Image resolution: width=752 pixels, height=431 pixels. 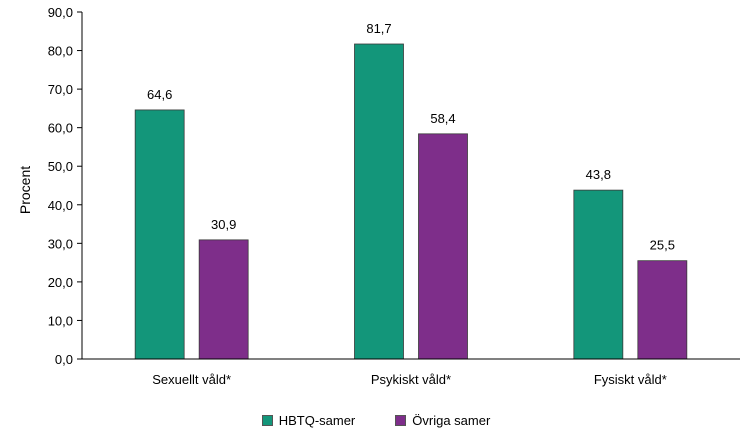 What do you see at coordinates (65, 186) in the screenshot?
I see `y-axis: 0,0 10,0 20,0 30,0 40,0 50,0 60,0 70,0 80,0 90,0` at bounding box center [65, 186].